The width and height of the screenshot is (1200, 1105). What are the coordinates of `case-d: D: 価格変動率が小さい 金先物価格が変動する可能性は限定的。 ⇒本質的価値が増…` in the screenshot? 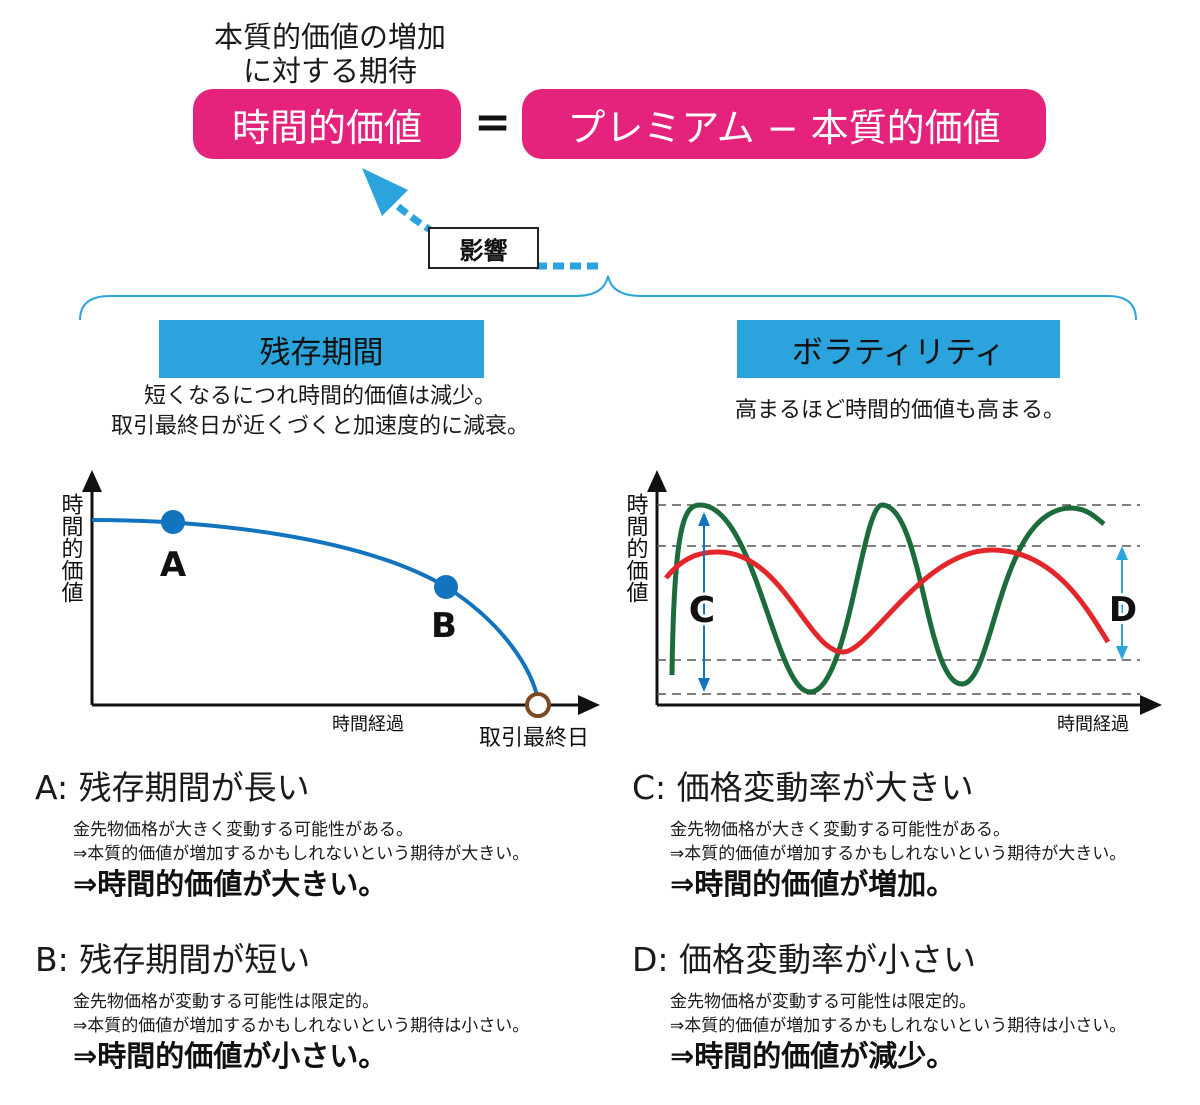 It's located at (912, 1007).